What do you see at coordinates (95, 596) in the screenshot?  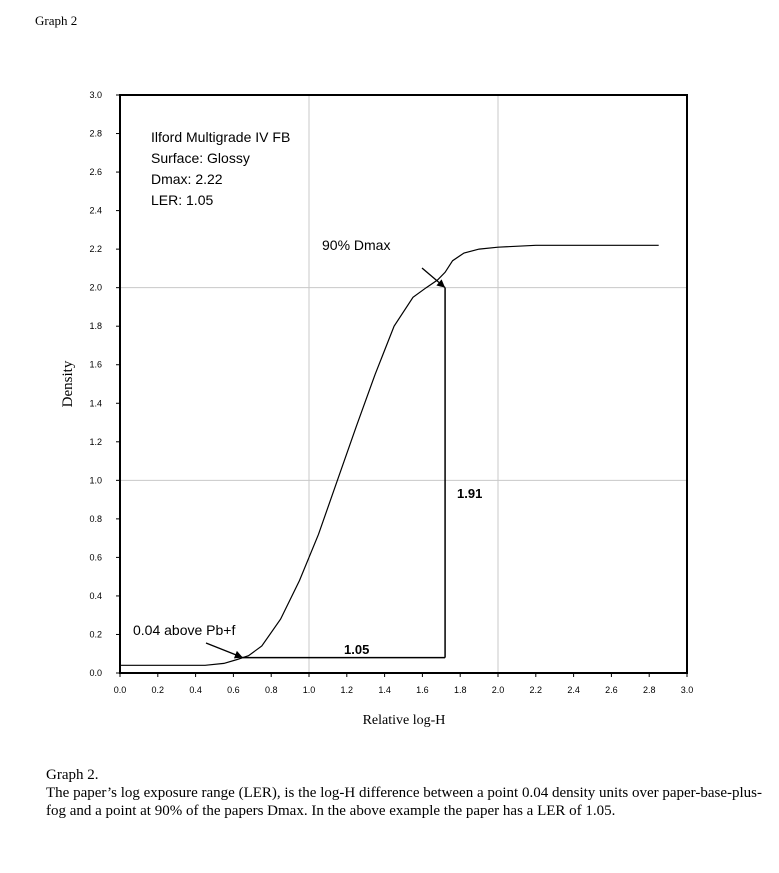 I see `y-tick-label: 0.4` at bounding box center [95, 596].